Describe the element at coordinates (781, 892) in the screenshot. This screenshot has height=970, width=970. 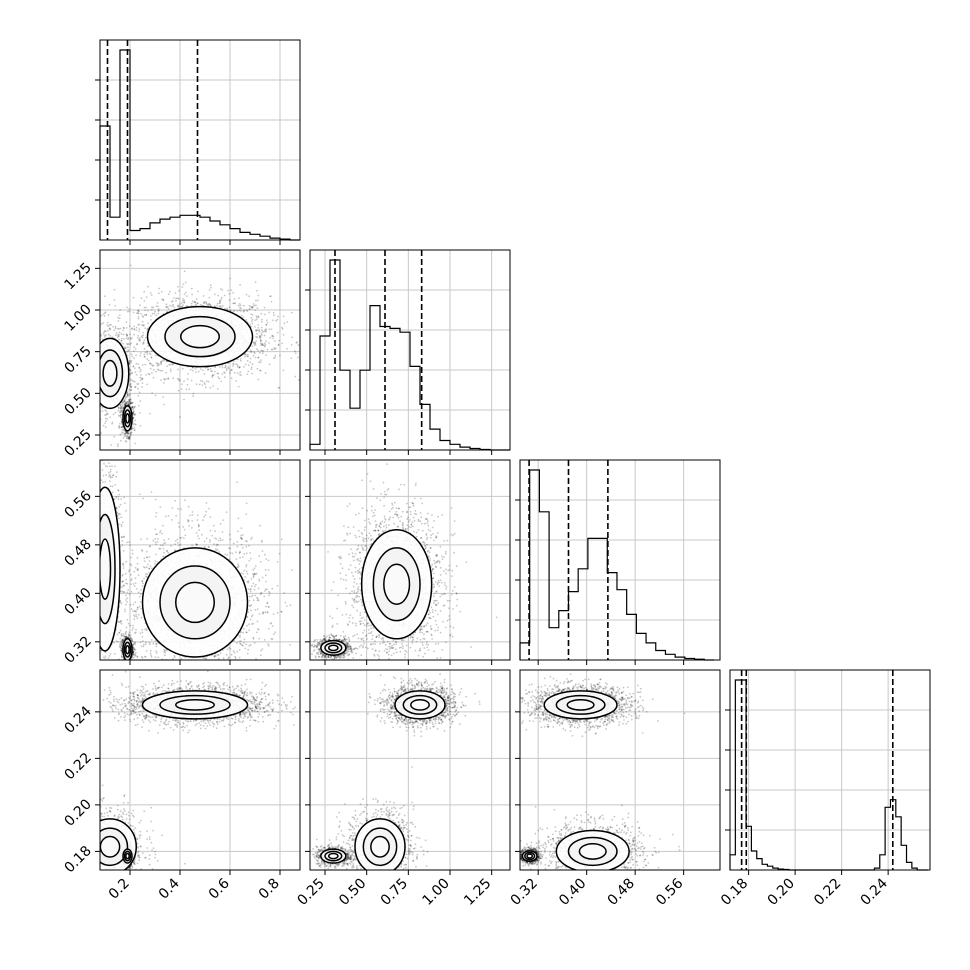
I see `x-tick-label: 0.20` at that location.